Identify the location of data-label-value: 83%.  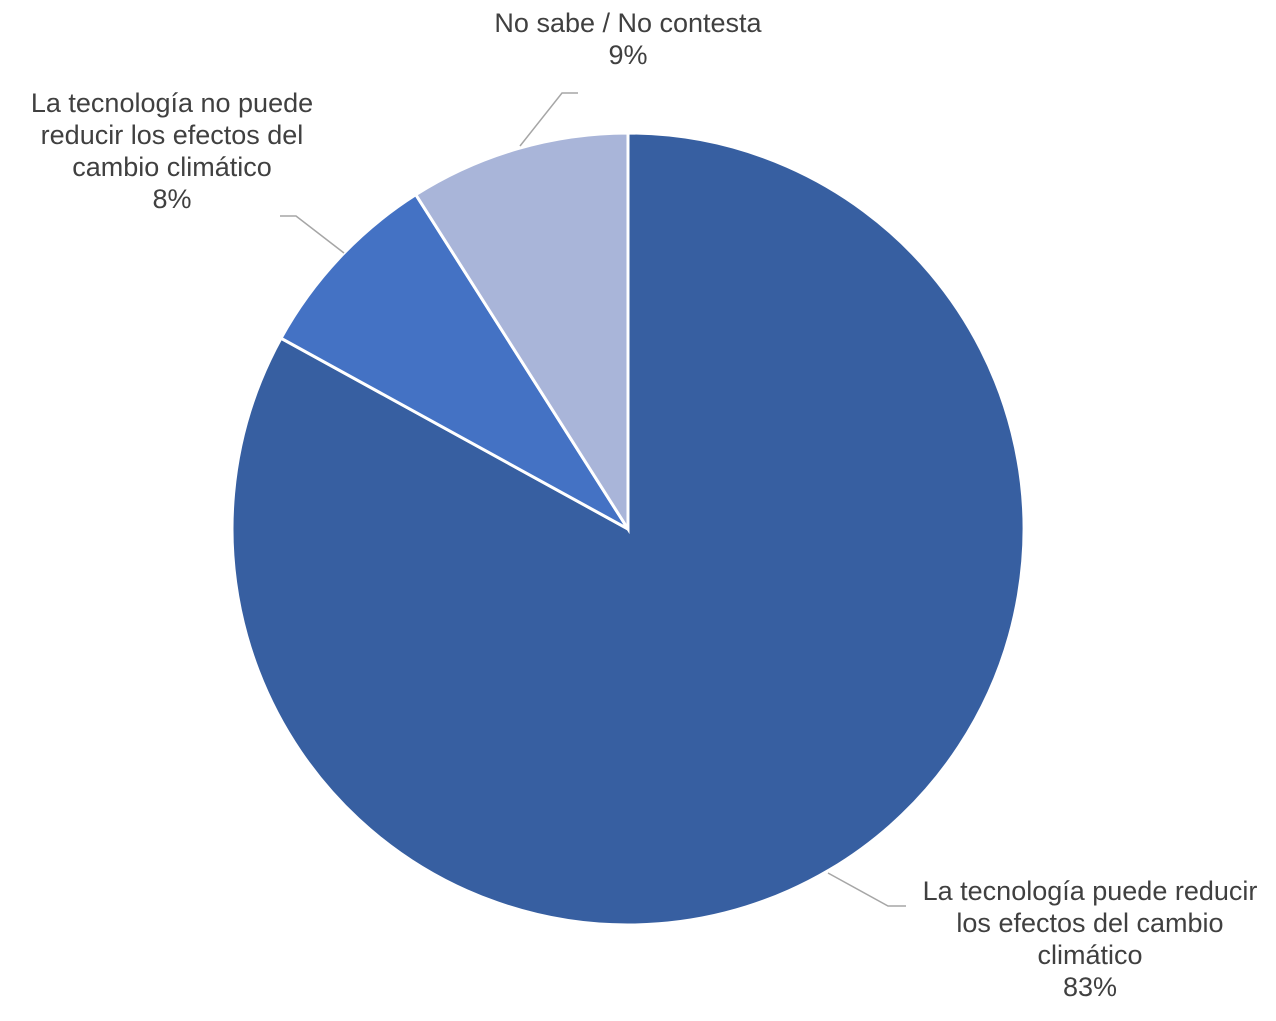
(1090, 987).